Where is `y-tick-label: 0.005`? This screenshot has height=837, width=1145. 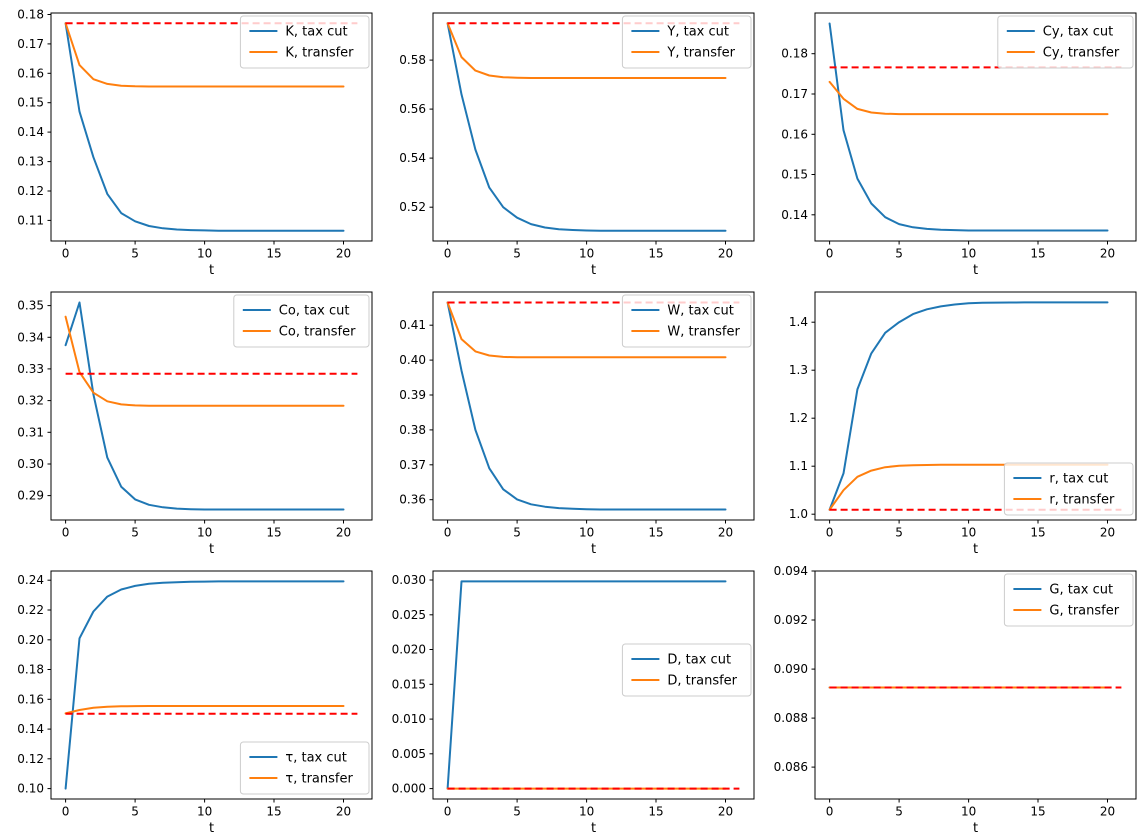 y-tick-label: 0.005 is located at coordinates (409, 754).